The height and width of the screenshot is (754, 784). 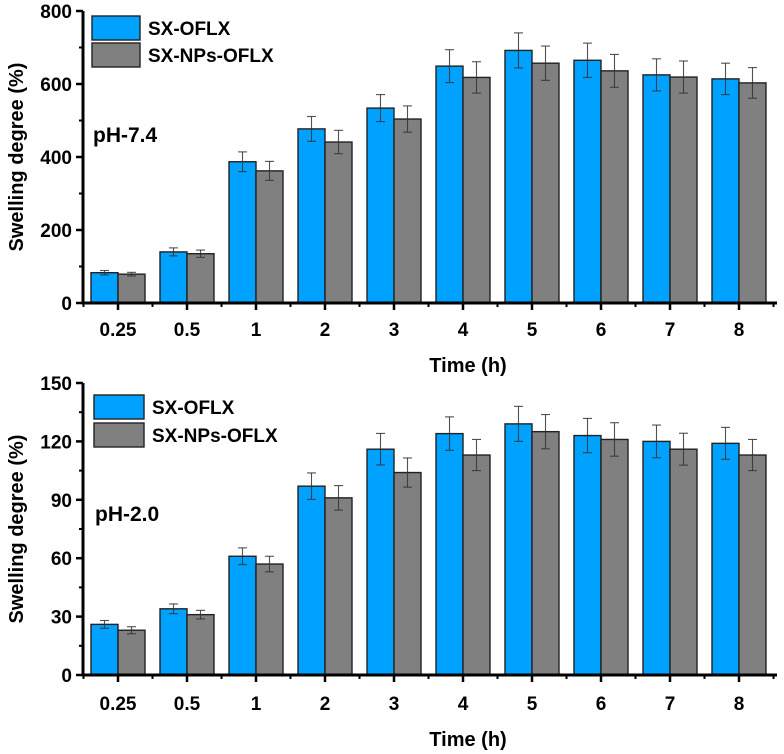 What do you see at coordinates (56, 85) in the screenshot?
I see `y-tick-label: 600` at bounding box center [56, 85].